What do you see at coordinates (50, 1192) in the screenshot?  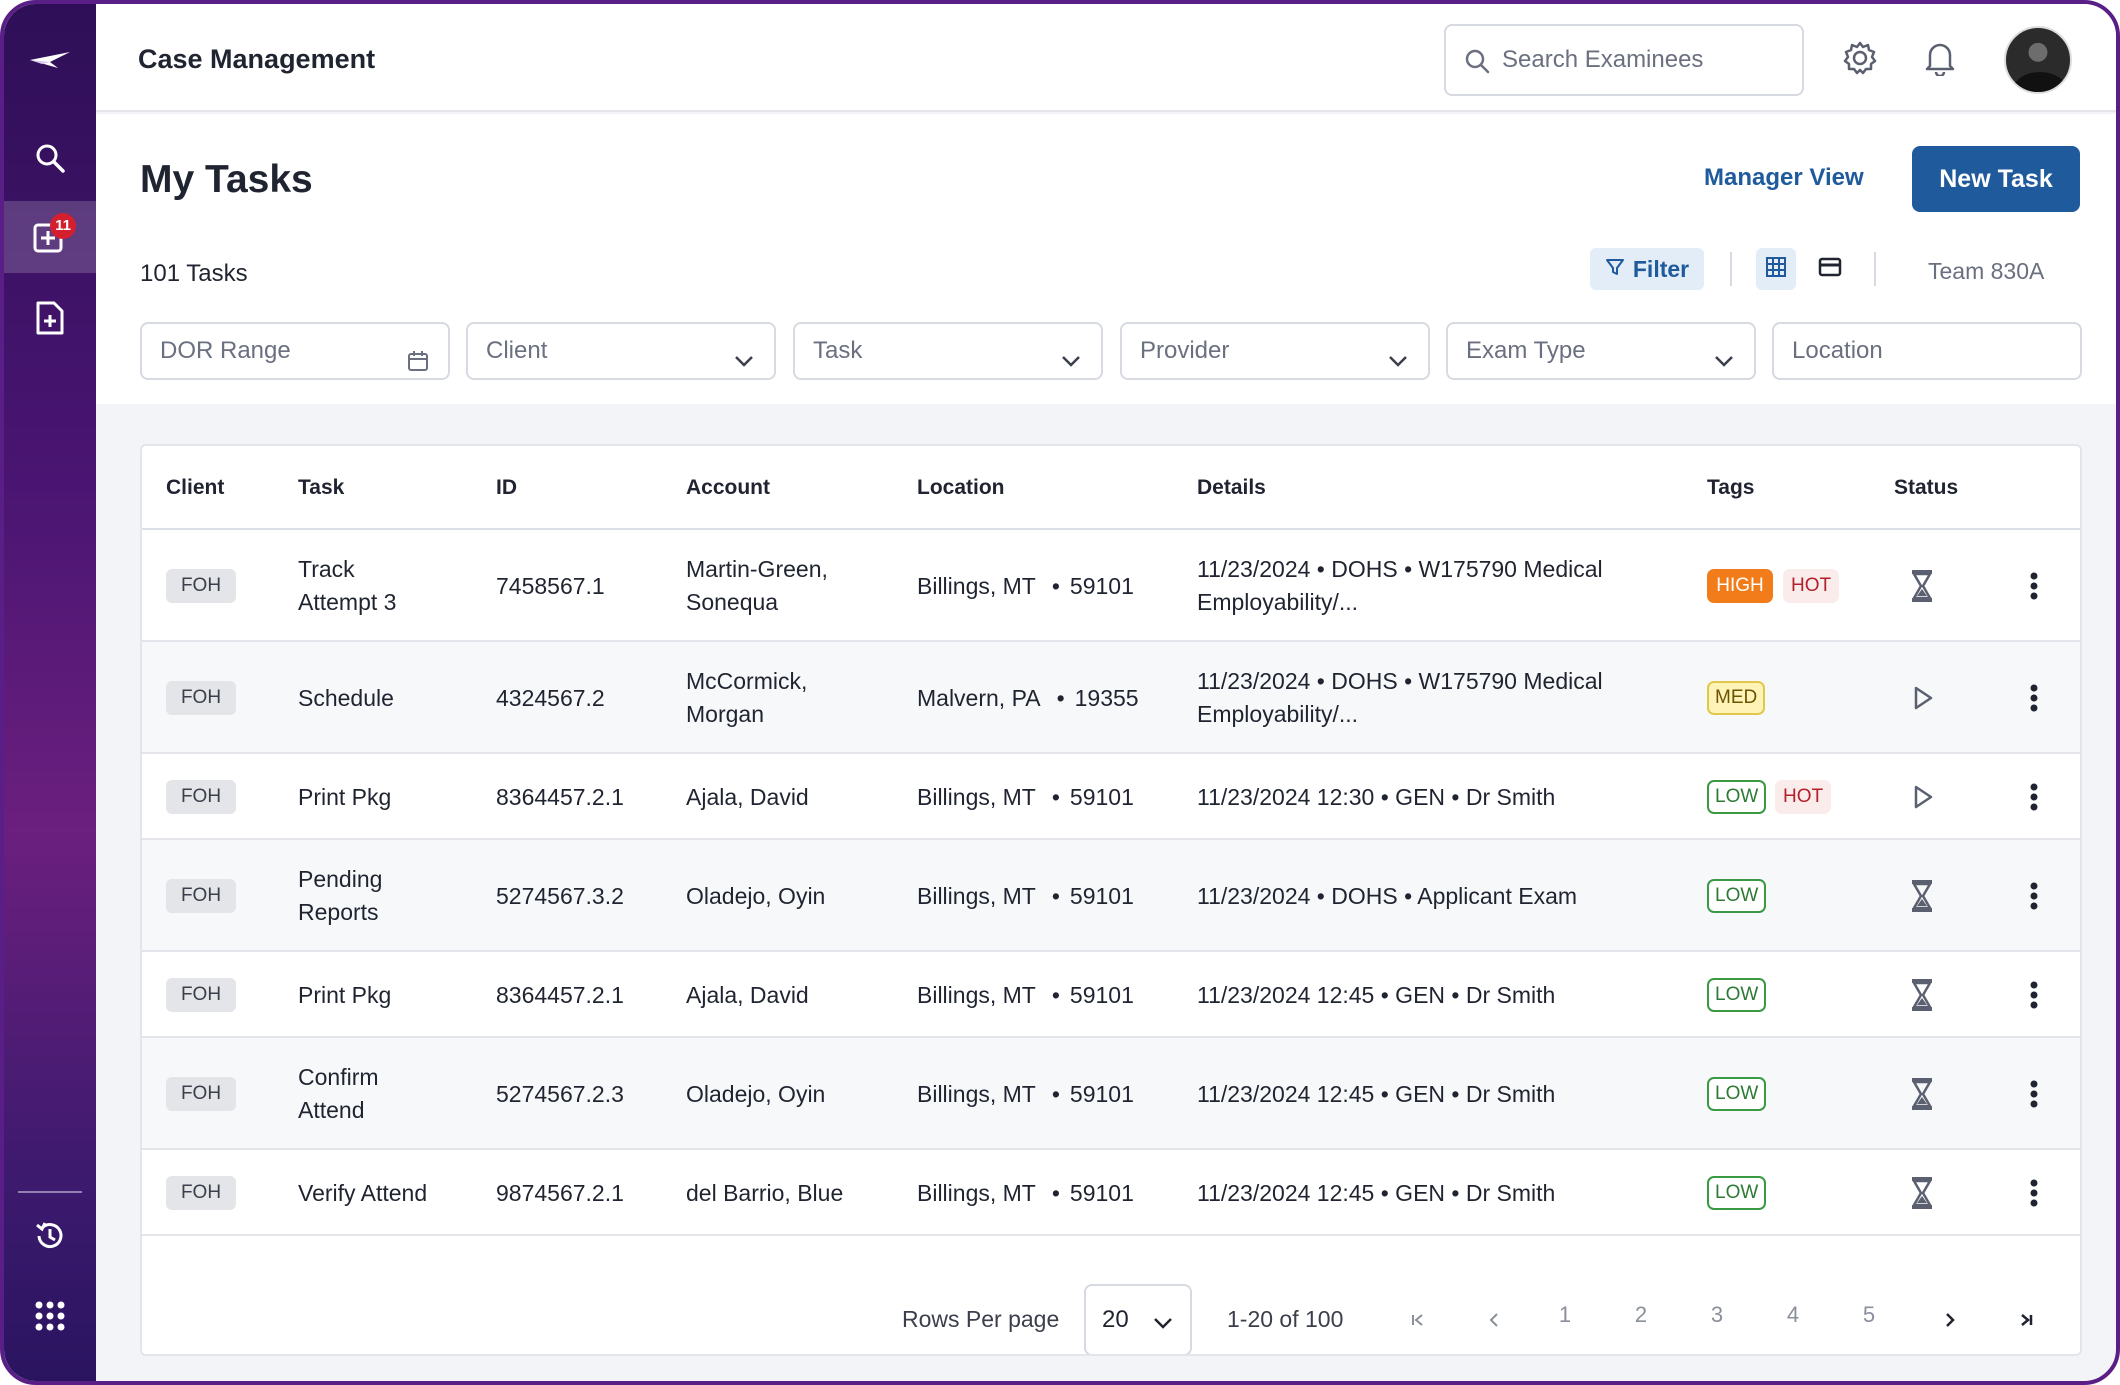 I see `sidebar-divider` at bounding box center [50, 1192].